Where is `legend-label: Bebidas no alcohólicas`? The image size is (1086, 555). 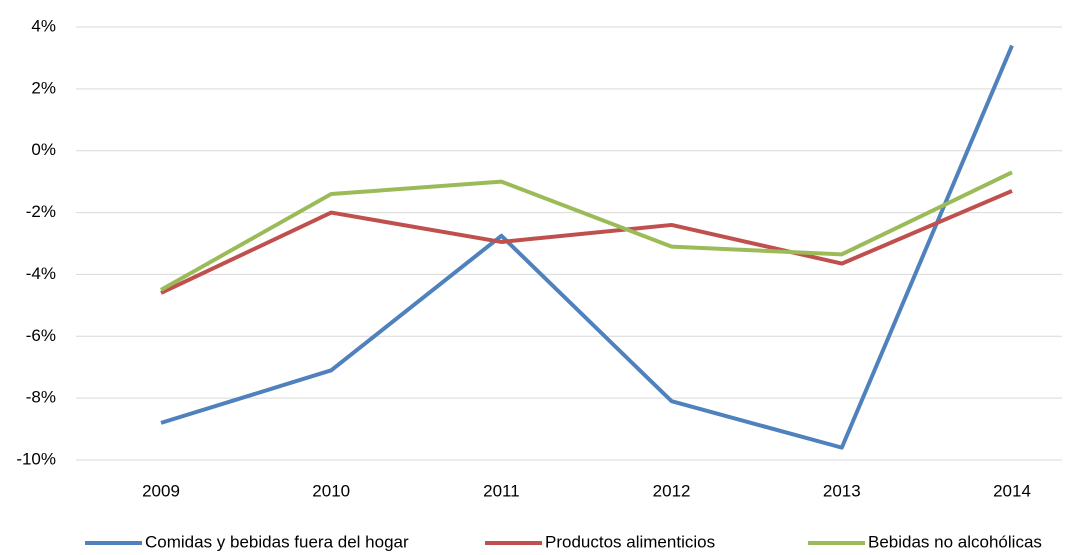
legend-label: Bebidas no alcohólicas is located at coordinates (955, 541).